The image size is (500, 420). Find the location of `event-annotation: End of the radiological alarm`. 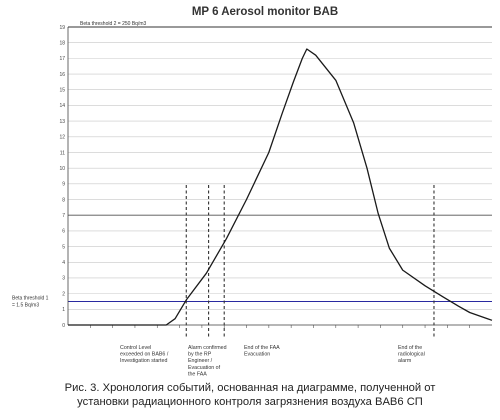

event-annotation: End of the radiological alarm is located at coordinates (411, 354).